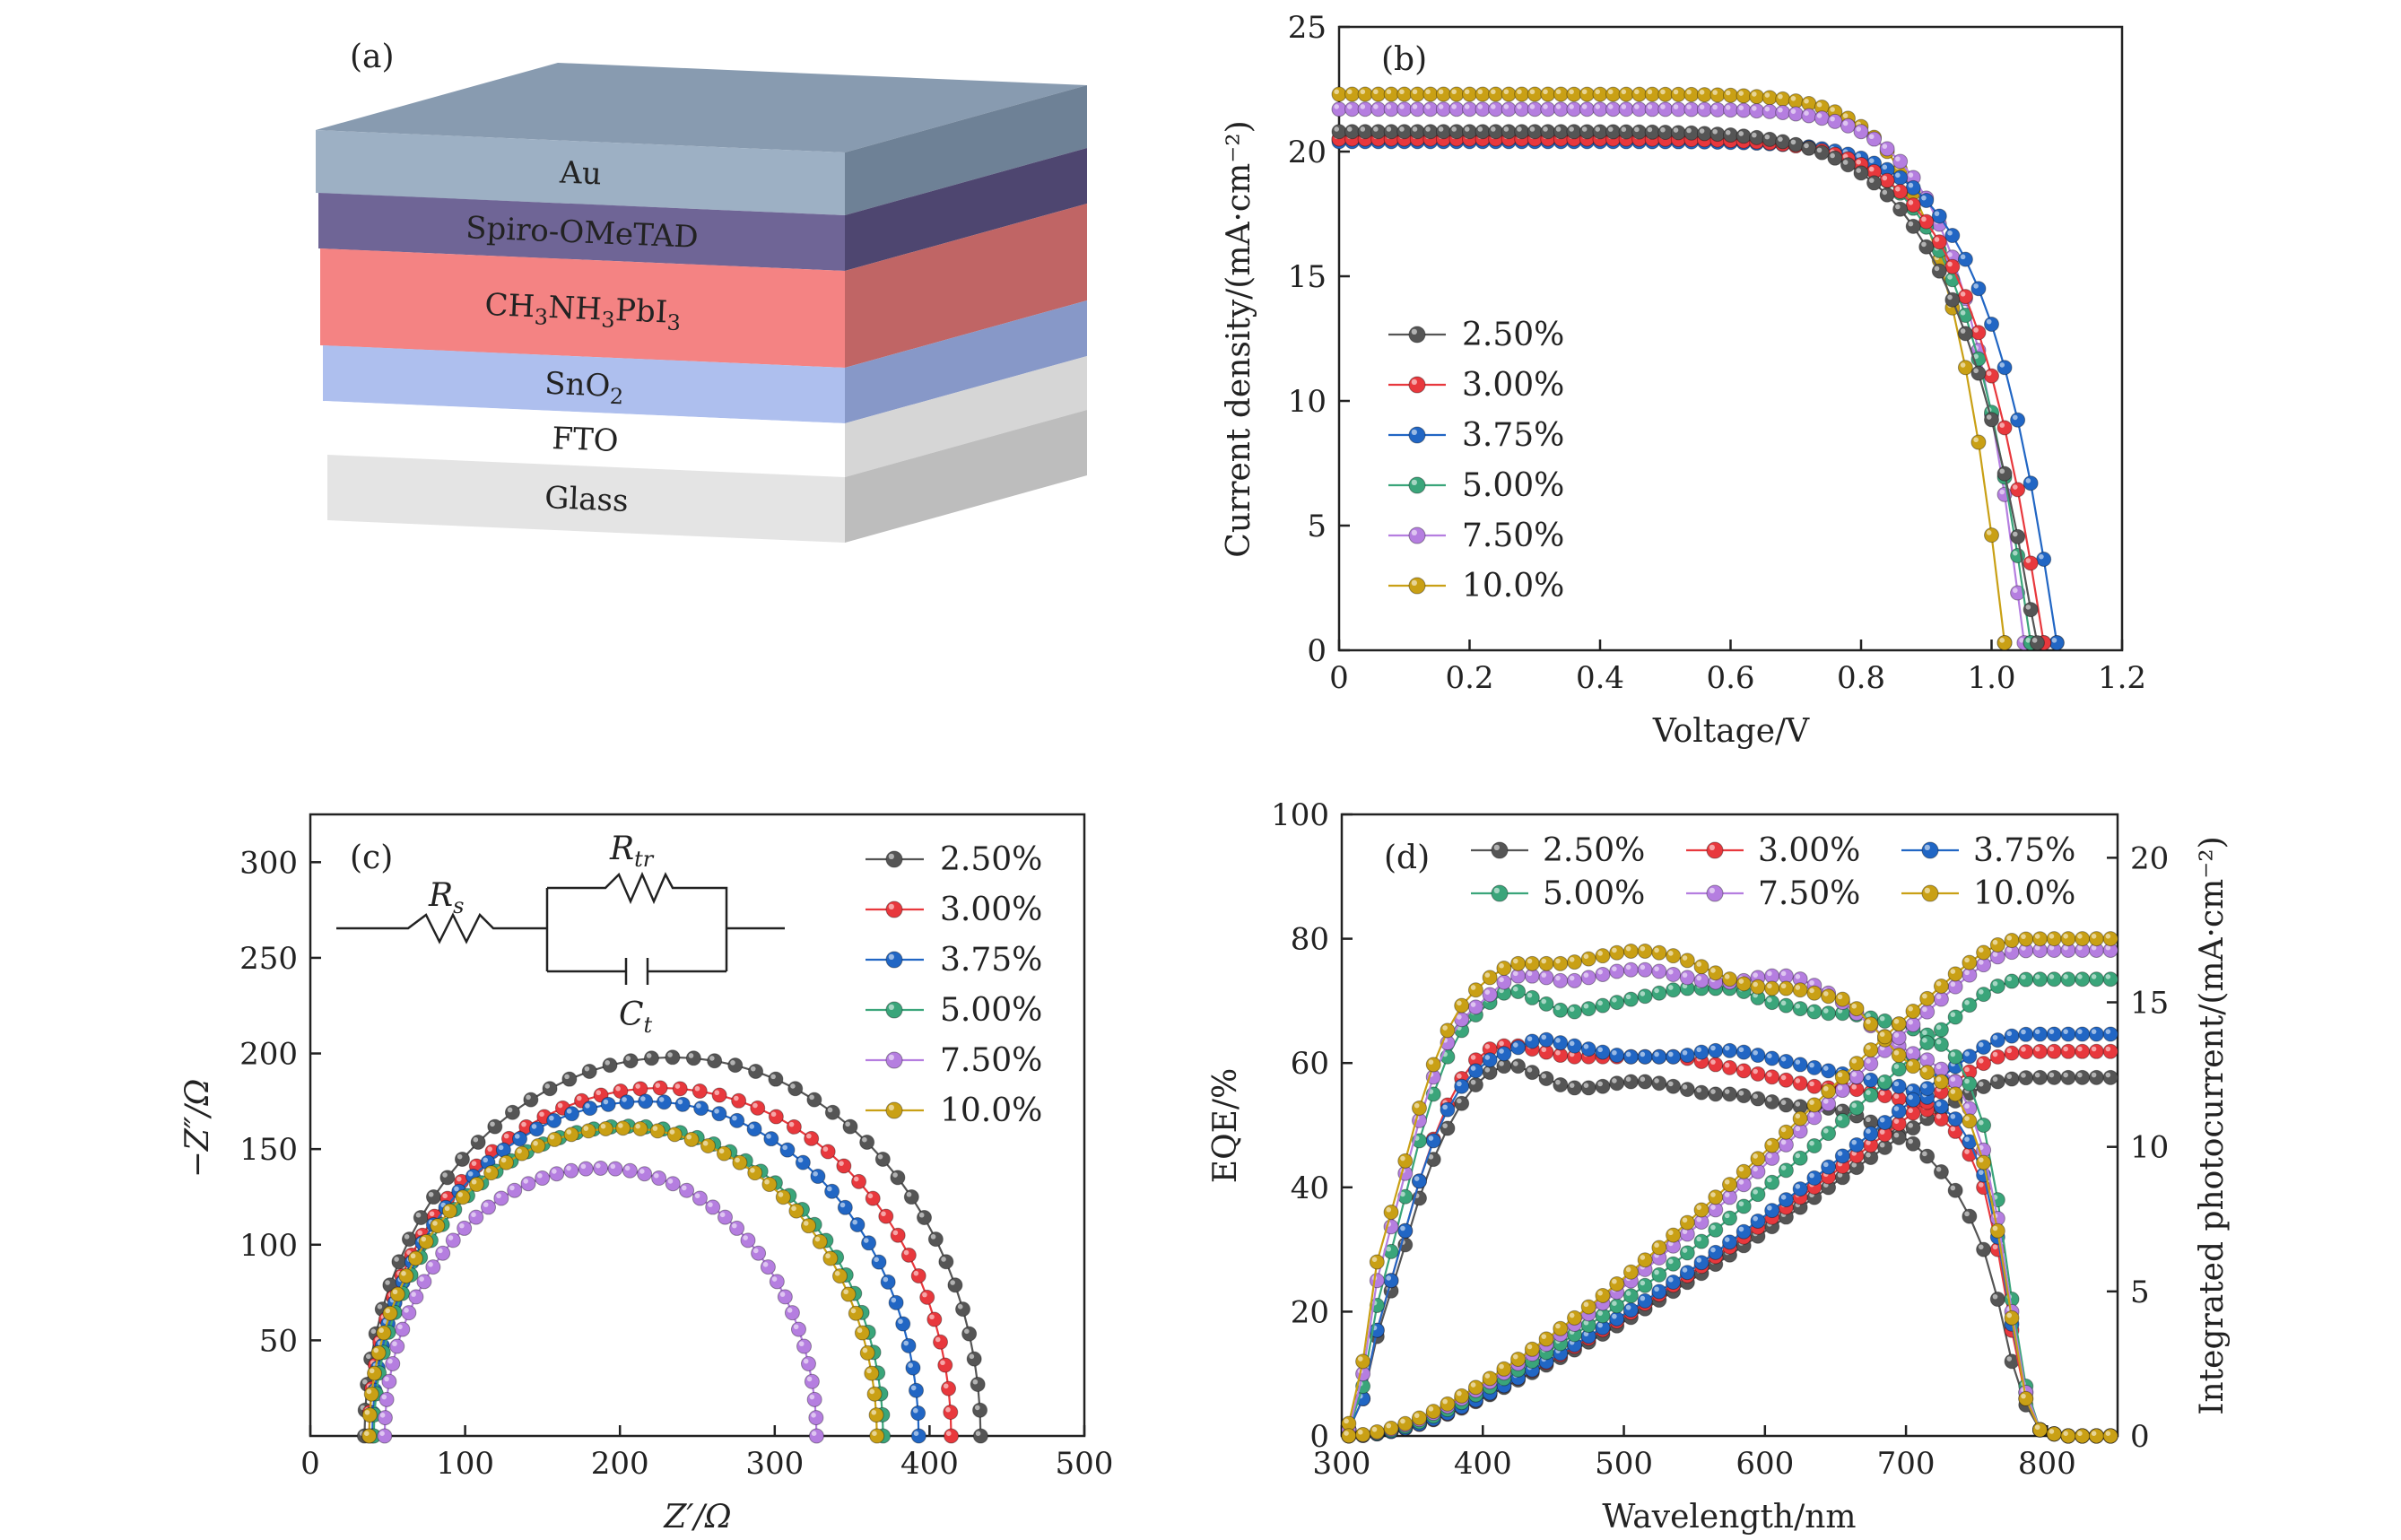  Describe the element at coordinates (1731, 731) in the screenshot. I see `x-axis-title-b: Voltage/V` at that location.